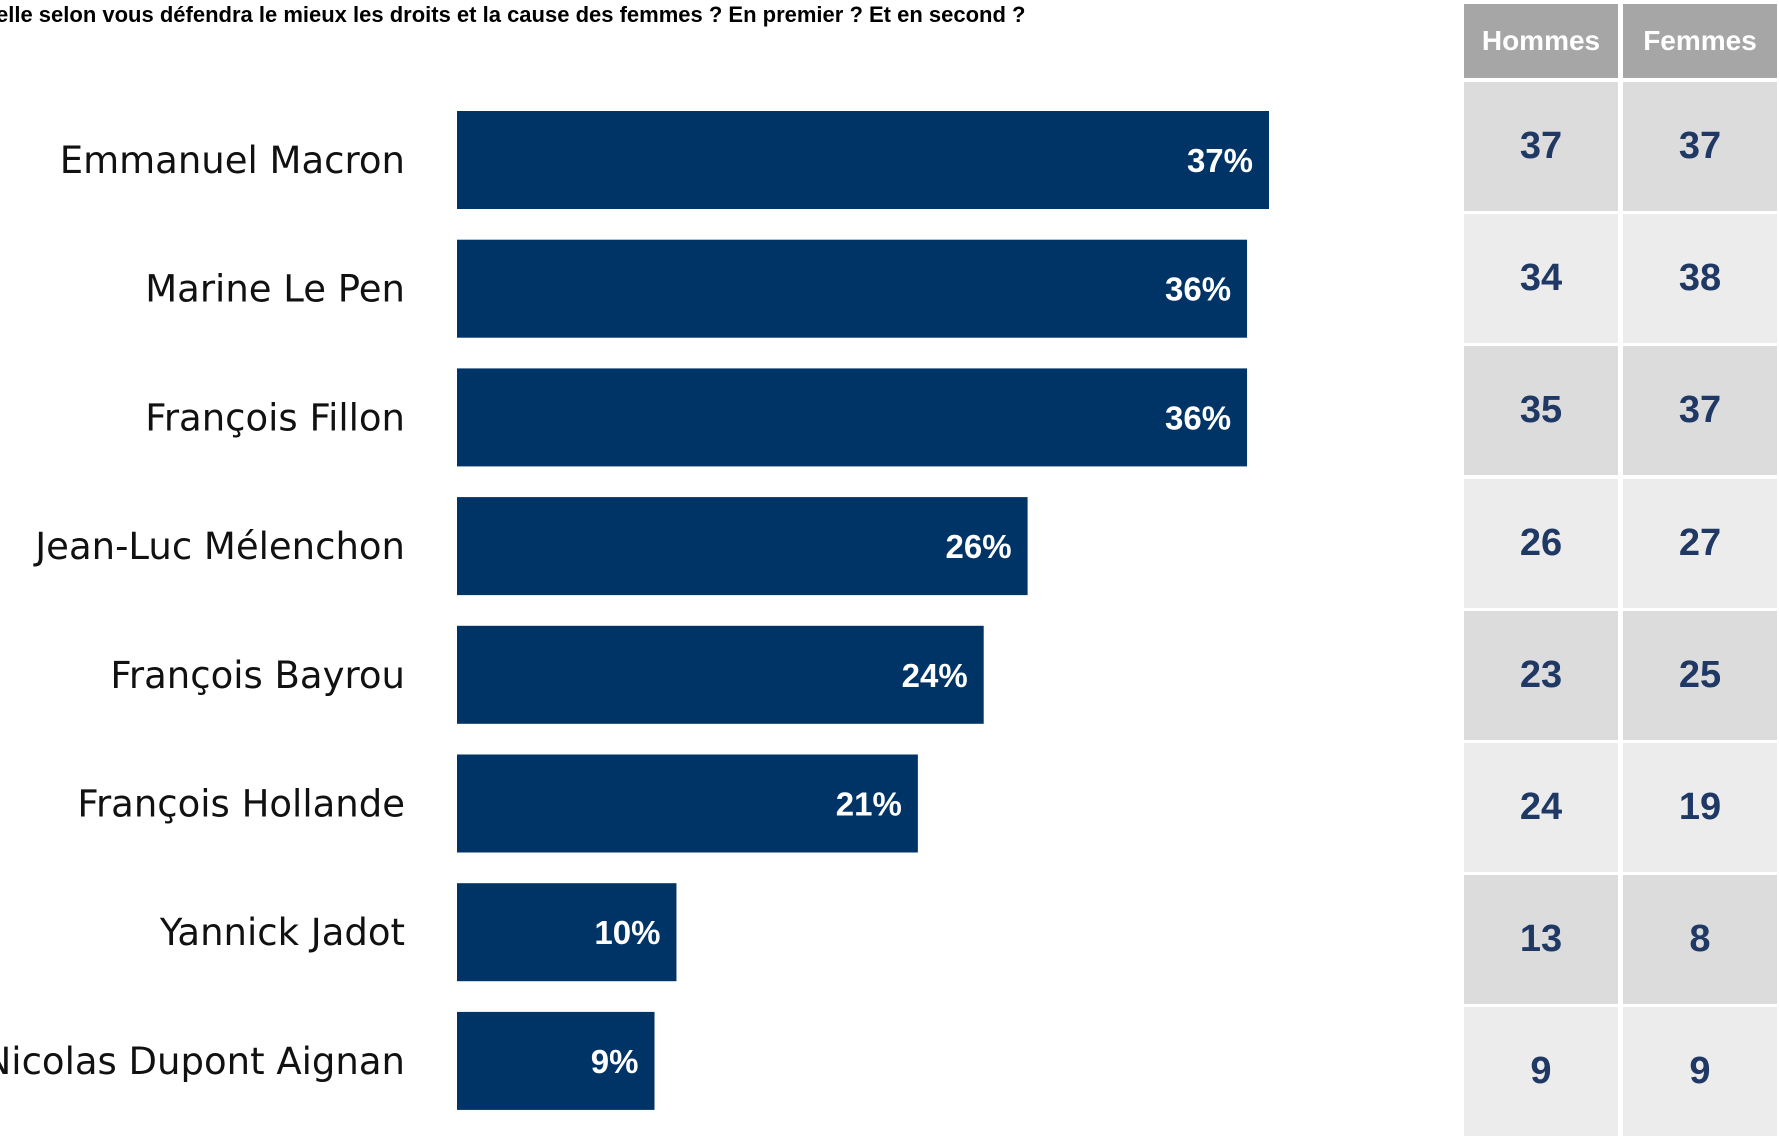 The height and width of the screenshot is (1136, 1779). I want to click on category-label-3: Jean-Luc Mélenchon, so click(219, 546).